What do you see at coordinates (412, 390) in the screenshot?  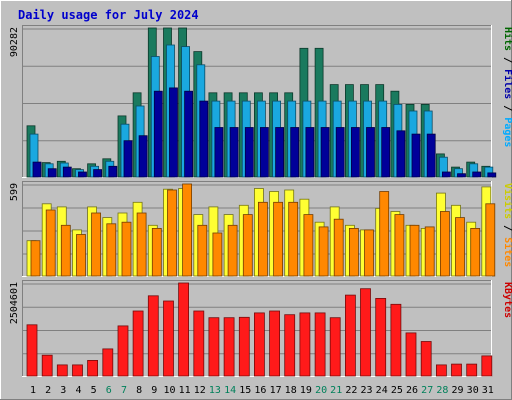 I see `x-tick-label-26: 26` at bounding box center [412, 390].